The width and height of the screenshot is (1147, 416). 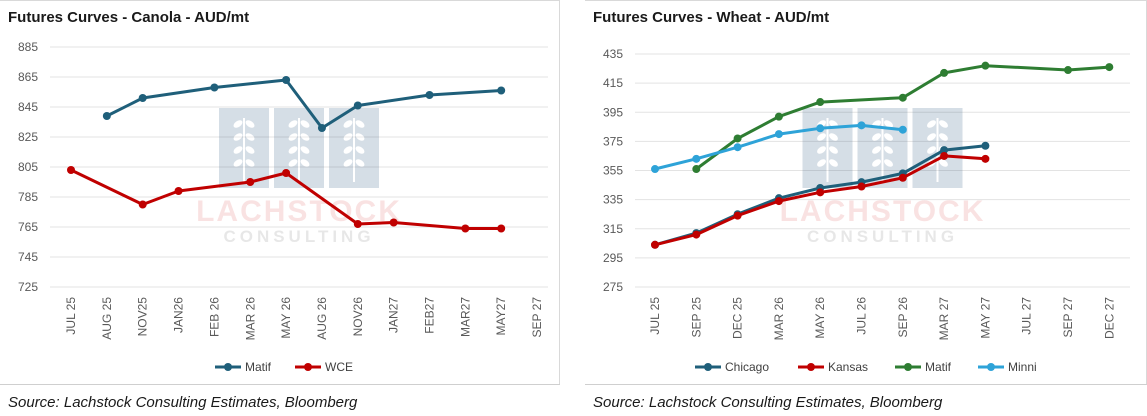 What do you see at coordinates (28, 167) in the screenshot?
I see `y-tick-label: 805` at bounding box center [28, 167].